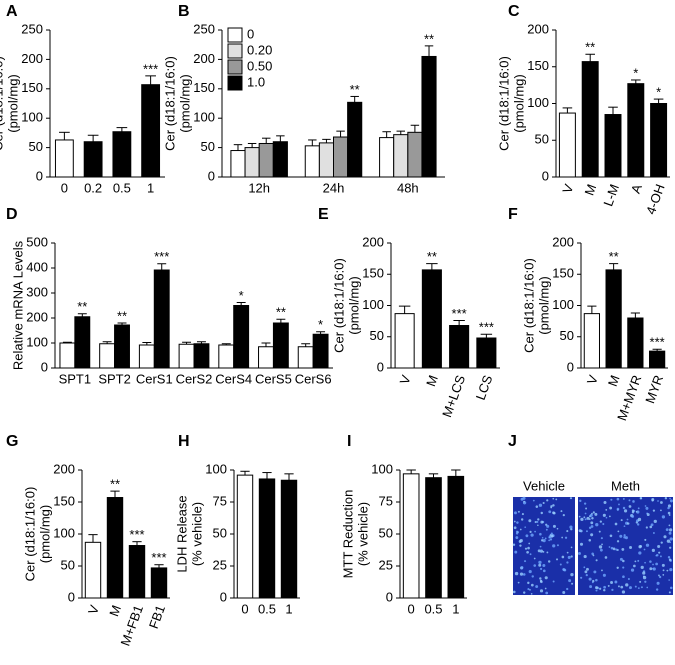  What do you see at coordinates (122, 187) in the screenshot?
I see `x-tick-label: 0.5` at bounding box center [122, 187].